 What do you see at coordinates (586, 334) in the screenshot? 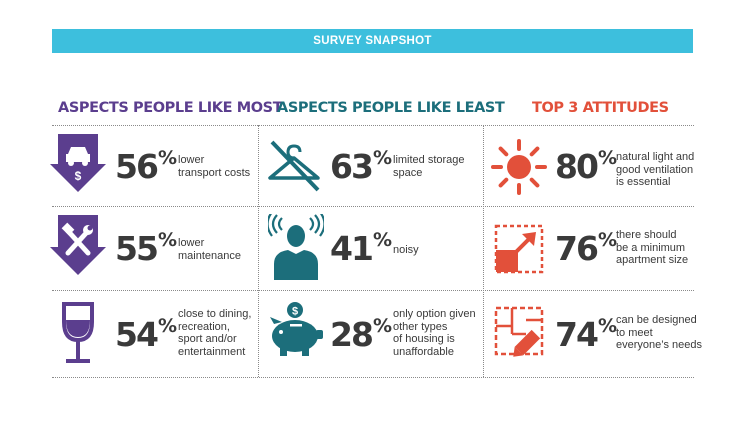
I see `stat-value: 74%` at bounding box center [586, 334].